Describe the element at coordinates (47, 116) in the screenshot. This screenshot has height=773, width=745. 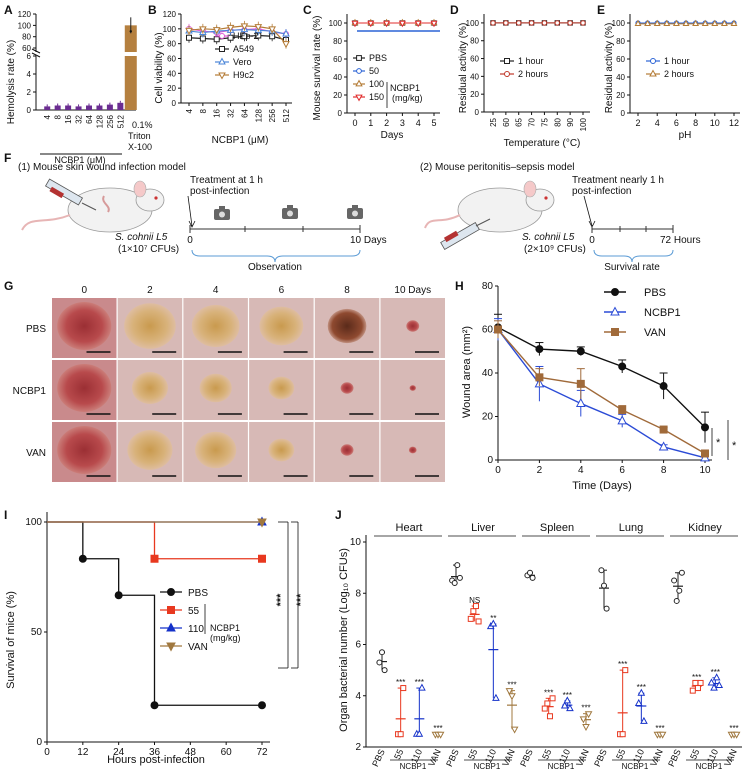
I see `a-xtick-label: 4` at that location.